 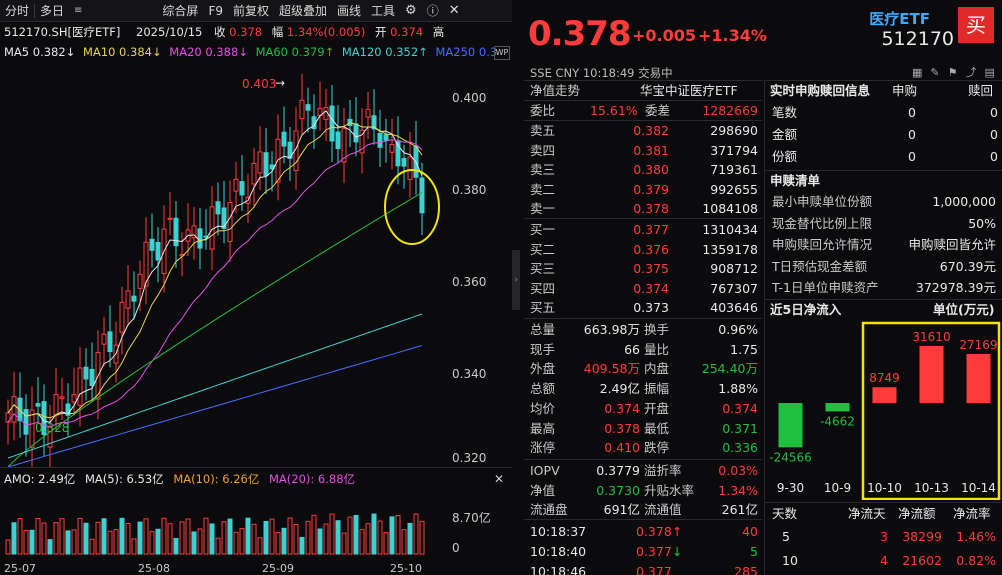 I want to click on stat-label: 开盘, so click(x=657, y=408).